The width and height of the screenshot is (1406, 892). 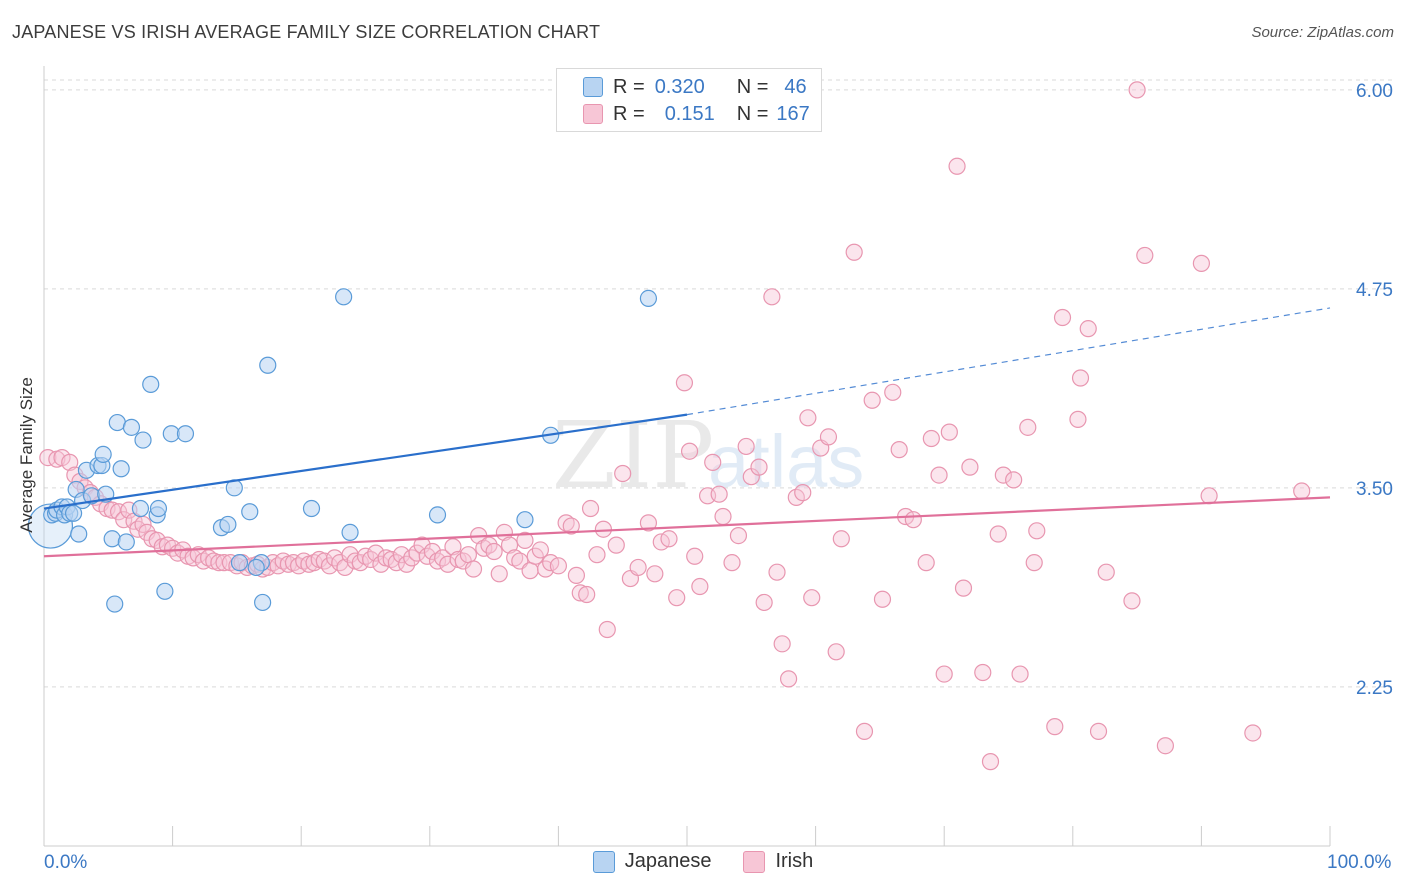 I want to click on japanese-r-value: 0.320, so click(x=679, y=86).